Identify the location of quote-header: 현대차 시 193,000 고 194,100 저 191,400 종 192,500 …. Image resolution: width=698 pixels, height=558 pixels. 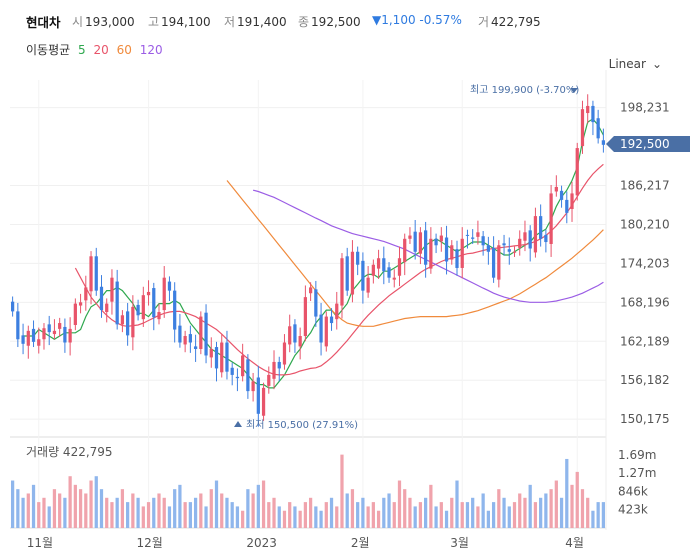
(349, 26).